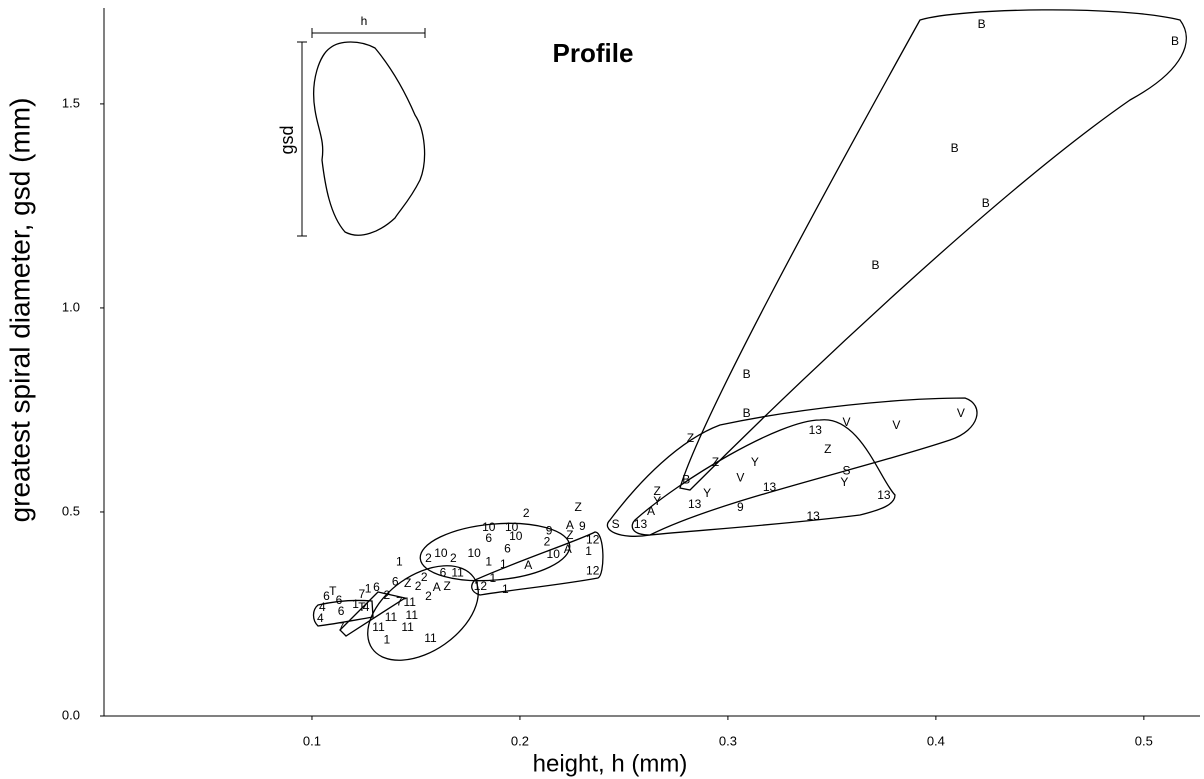 The image size is (1204, 779). What do you see at coordinates (287, 139) in the screenshot?
I see `inset-label: gsd` at bounding box center [287, 139].